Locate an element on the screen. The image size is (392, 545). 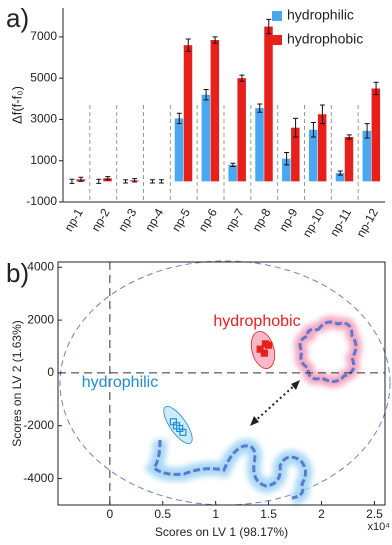
y-tick-label: 2000 is located at coordinates (40, 319).